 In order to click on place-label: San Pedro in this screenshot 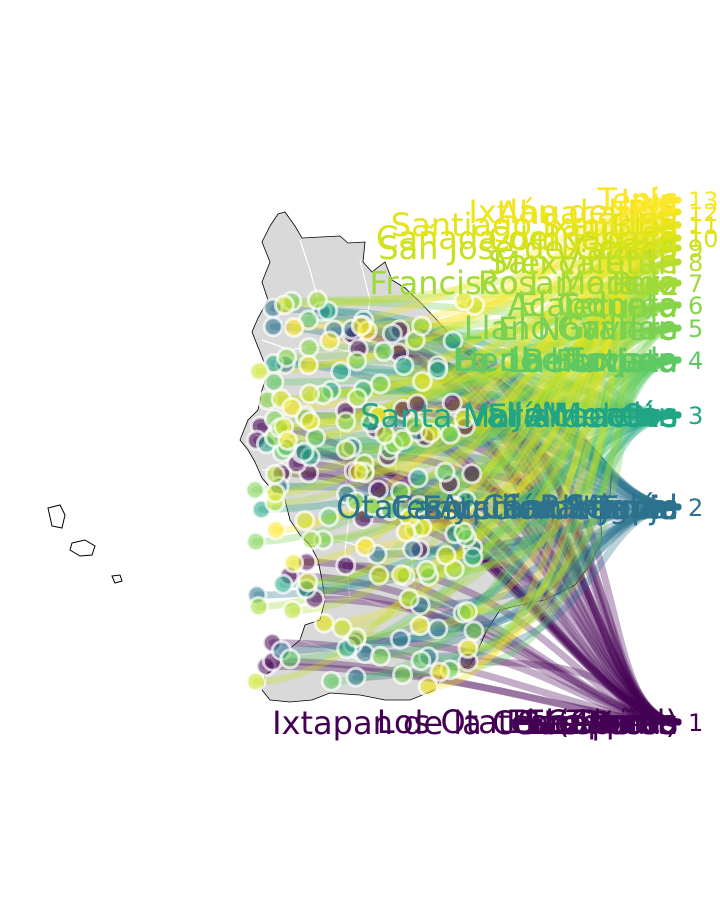, I will do `click(597, 723)`.